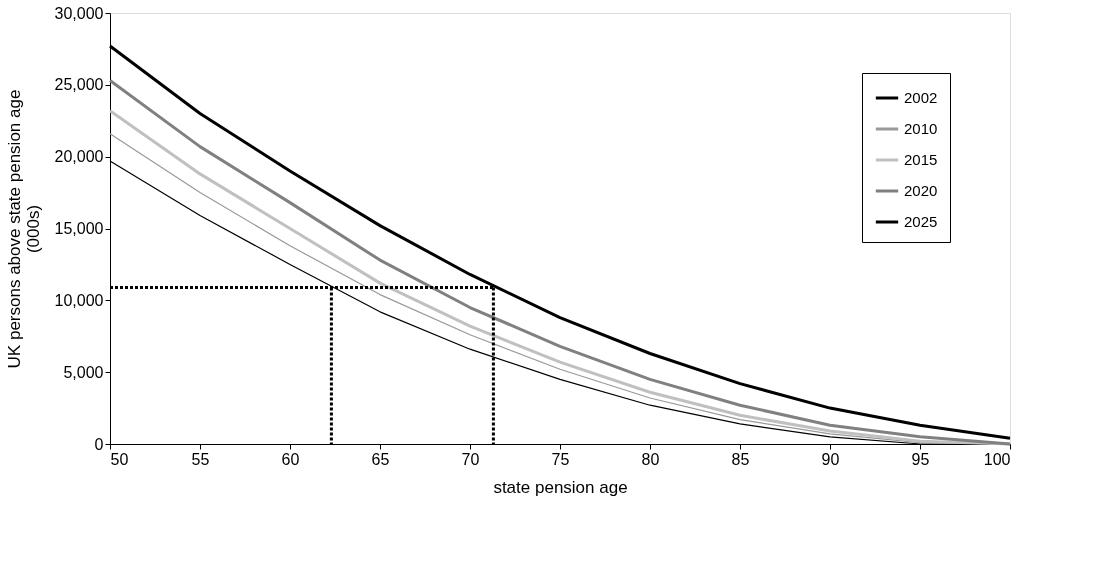 This screenshot has width=1106, height=576. I want to click on legend-label: 2015, so click(921, 159).